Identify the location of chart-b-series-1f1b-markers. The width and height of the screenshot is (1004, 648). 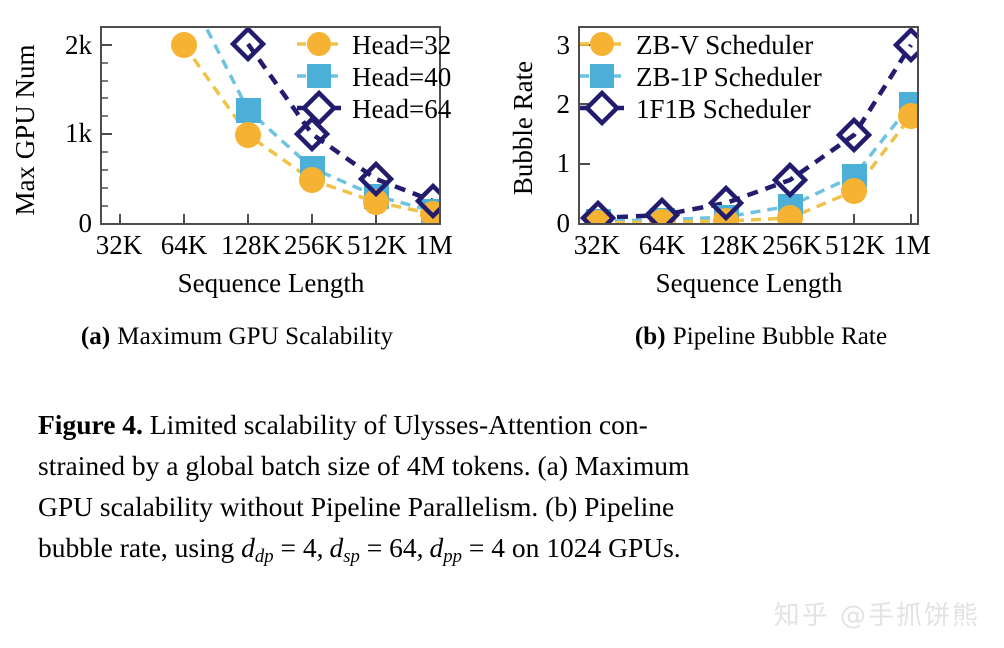
(748, 125).